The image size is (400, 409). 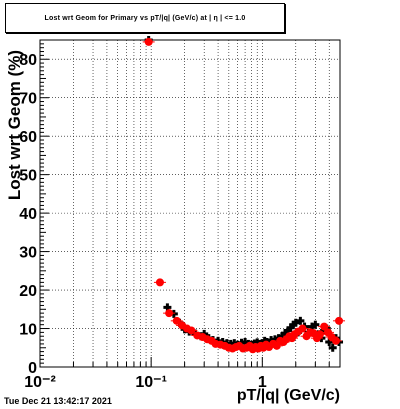 What do you see at coordinates (151, 382) in the screenshot?
I see `x-tick-label: 10⁻¹` at bounding box center [151, 382].